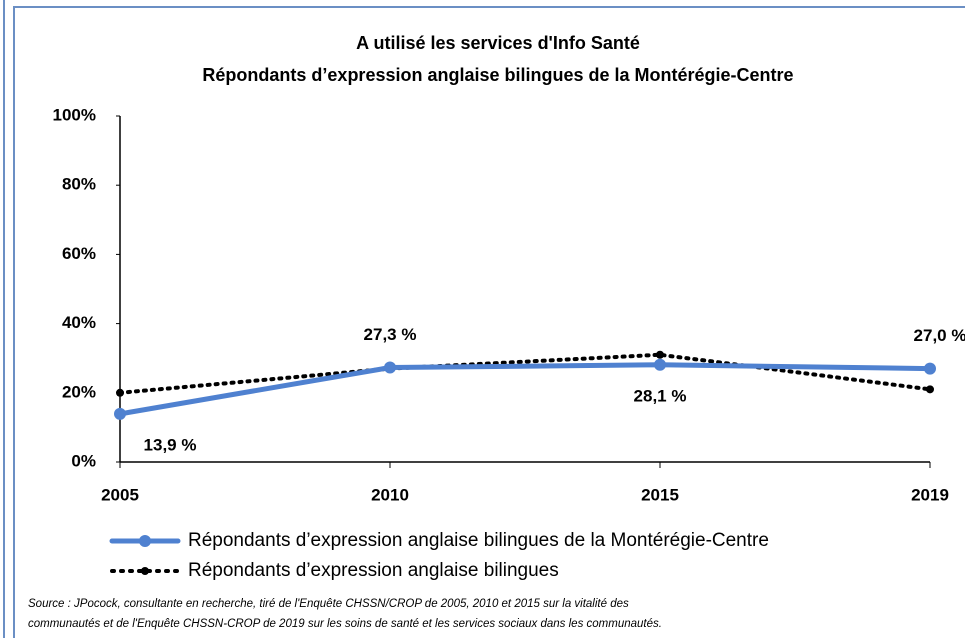 This screenshot has height=638, width=965. What do you see at coordinates (939, 335) in the screenshot?
I see `data-label: 27,0 %` at bounding box center [939, 335].